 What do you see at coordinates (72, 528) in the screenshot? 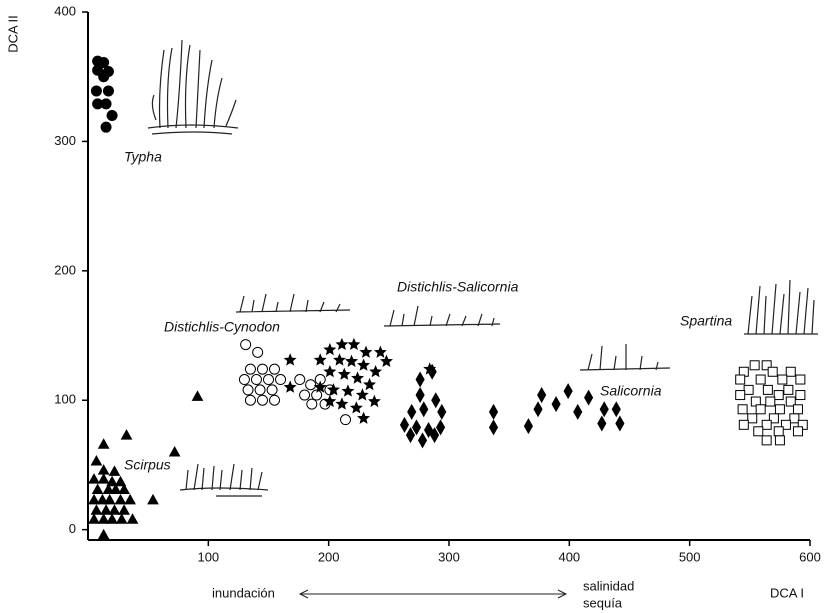
I see `y-tick-label: 0` at bounding box center [72, 528].